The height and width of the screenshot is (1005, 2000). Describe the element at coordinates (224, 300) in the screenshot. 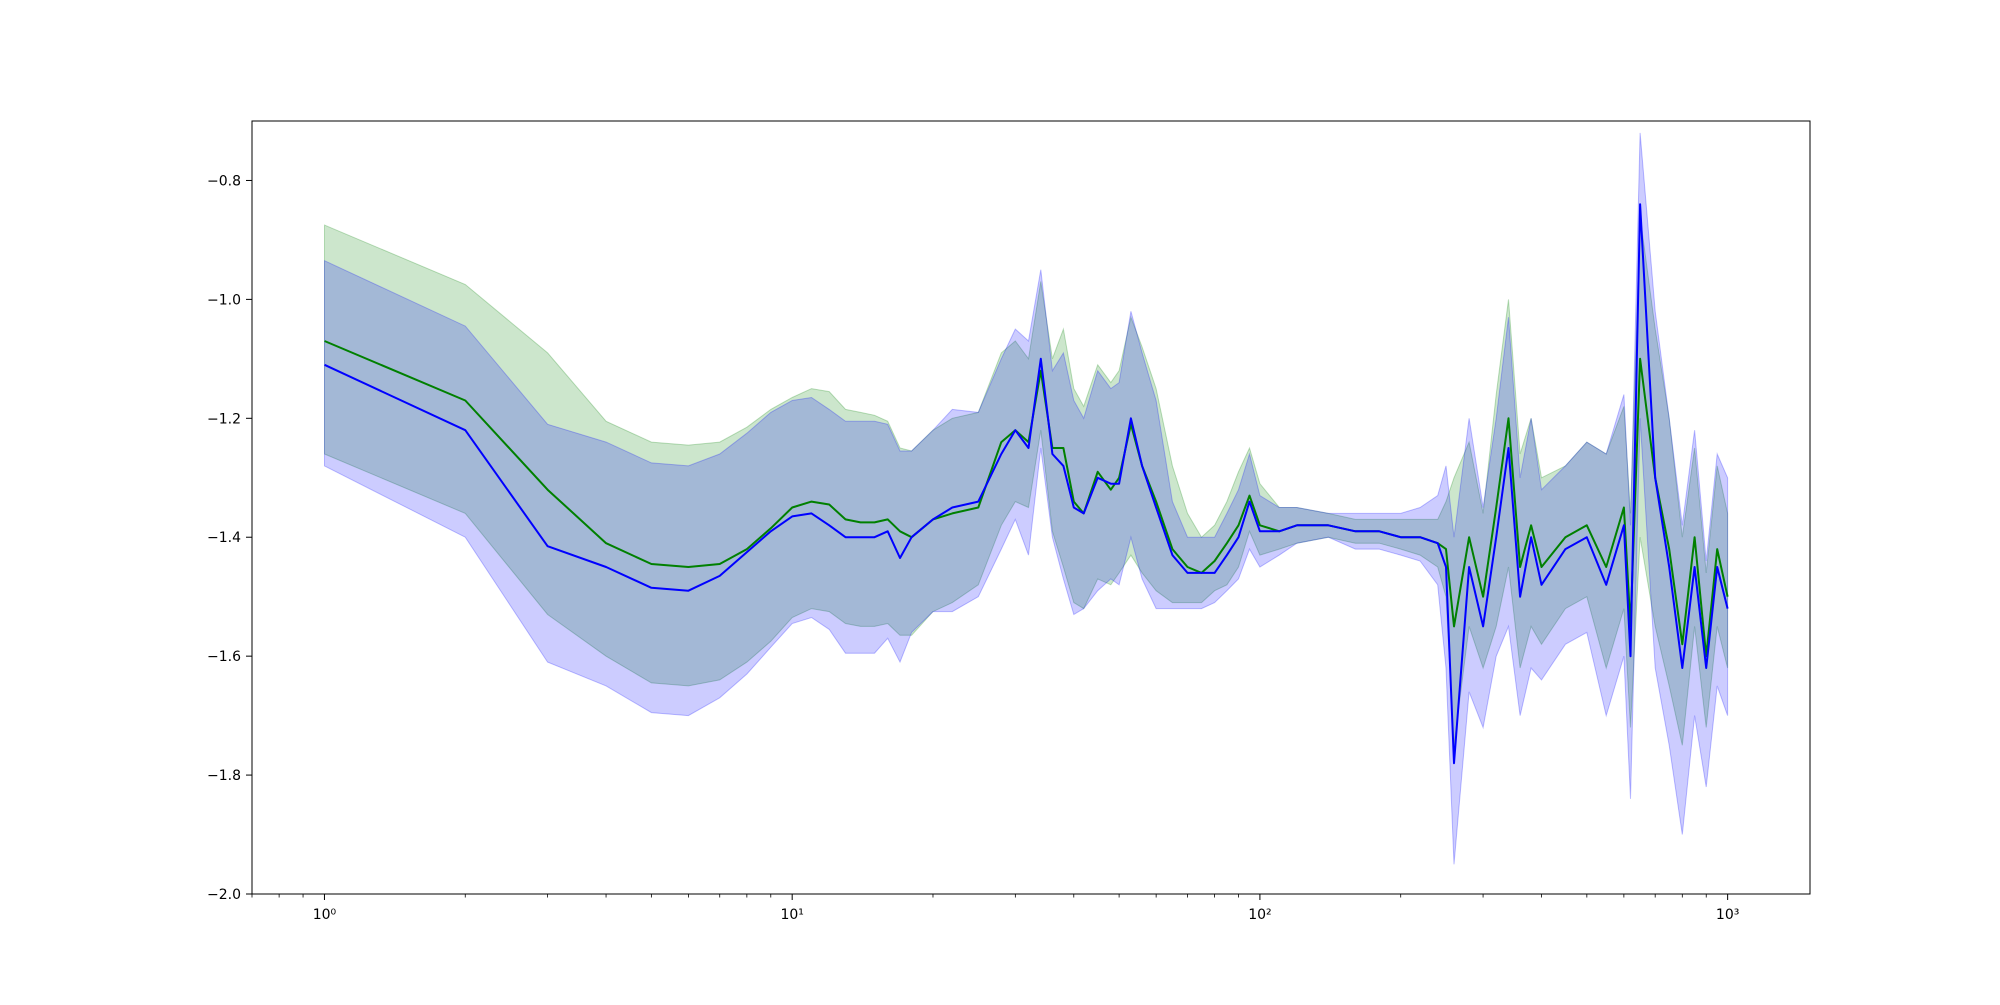

I see `y-tick-label: −1.0` at that location.